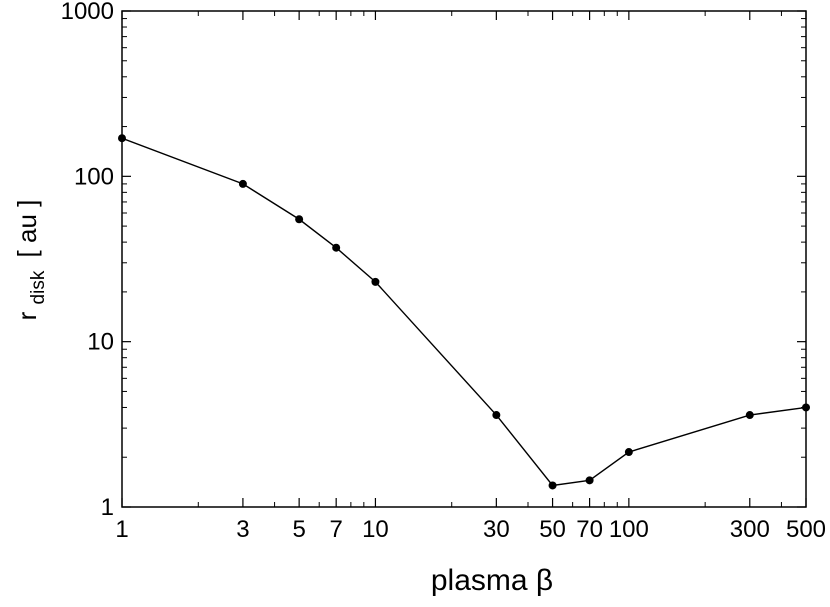 This screenshot has height=607, width=830. Describe the element at coordinates (298, 529) in the screenshot. I see `x-tick-label: 5` at that location.